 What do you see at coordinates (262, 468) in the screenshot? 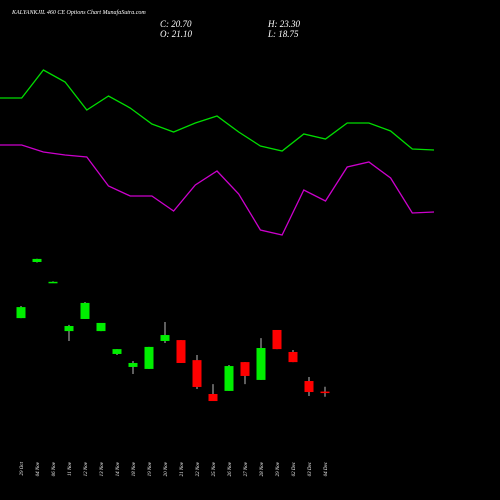
I see `x-tick-label: 28 Nov` at bounding box center [262, 468].